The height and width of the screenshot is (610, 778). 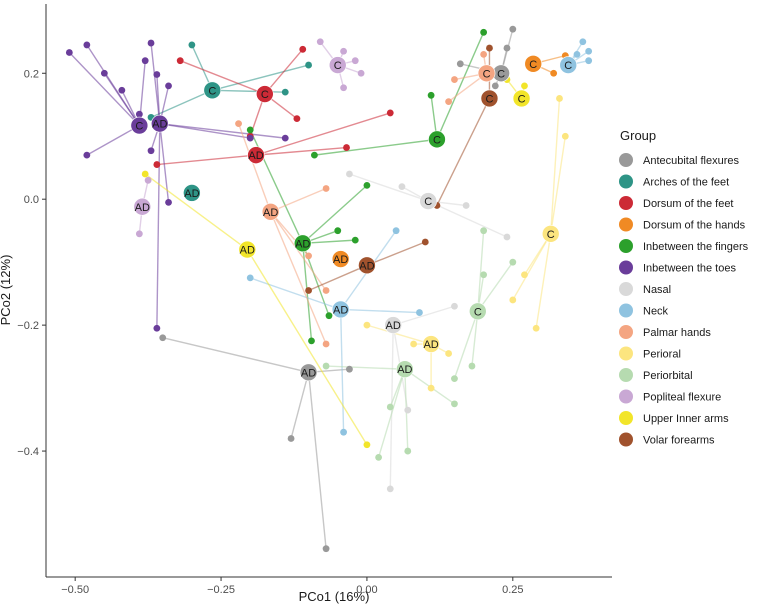 I want to click on x-tick-label: 0.00, so click(x=366, y=590).